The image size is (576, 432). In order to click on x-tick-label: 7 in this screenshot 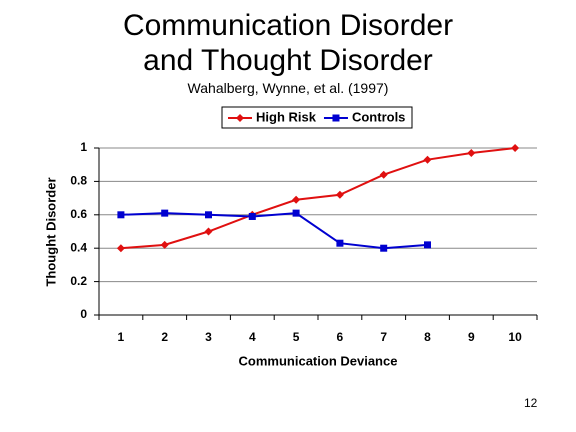, I will do `click(383, 337)`.